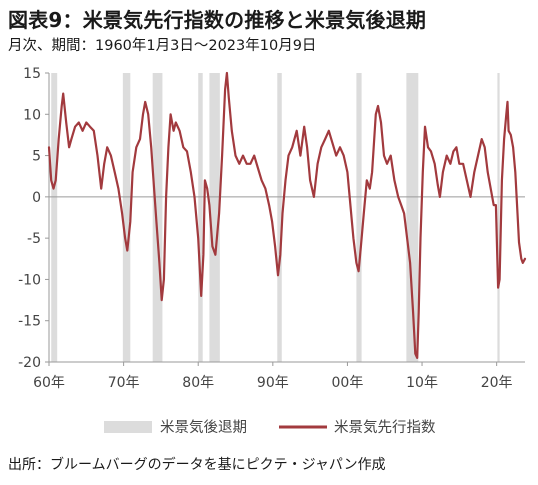 The image size is (538, 485). What do you see at coordinates (497, 383) in the screenshot?
I see `x-tick-label: 20年` at bounding box center [497, 383].